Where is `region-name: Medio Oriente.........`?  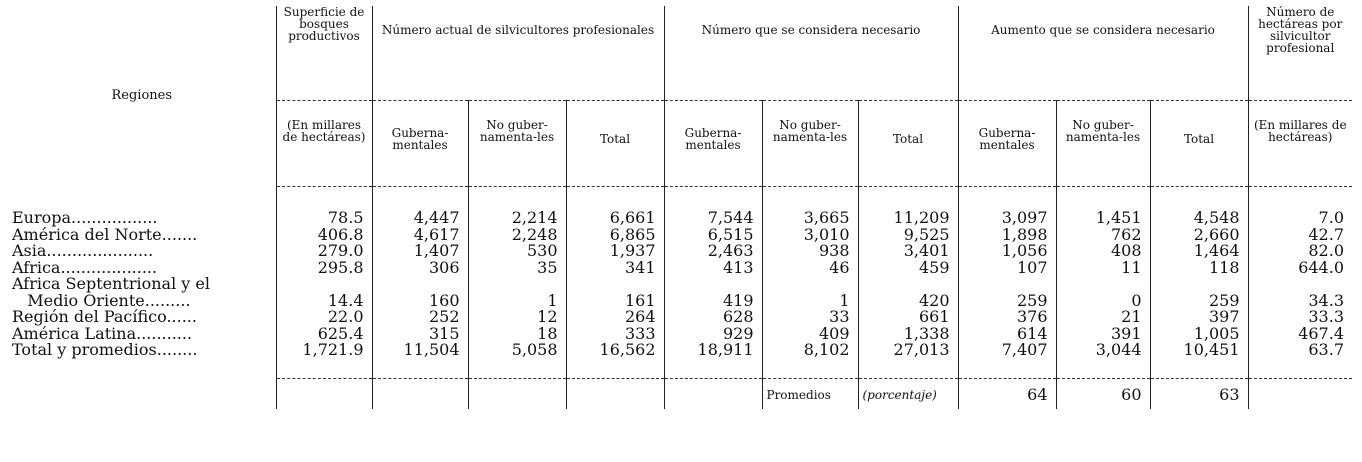
region-name: Medio Oriente......... is located at coordinates (101, 300).